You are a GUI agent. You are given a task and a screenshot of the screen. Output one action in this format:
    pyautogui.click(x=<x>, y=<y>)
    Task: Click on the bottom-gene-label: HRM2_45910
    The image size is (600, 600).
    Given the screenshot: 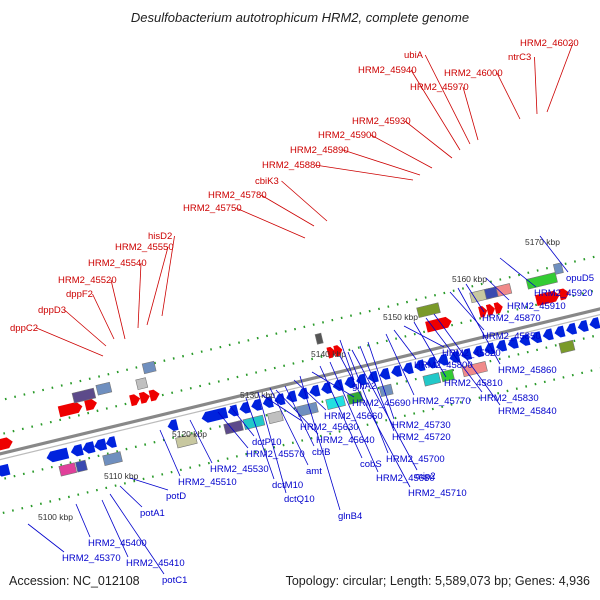 What is the action you would take?
    pyautogui.click(x=536, y=306)
    